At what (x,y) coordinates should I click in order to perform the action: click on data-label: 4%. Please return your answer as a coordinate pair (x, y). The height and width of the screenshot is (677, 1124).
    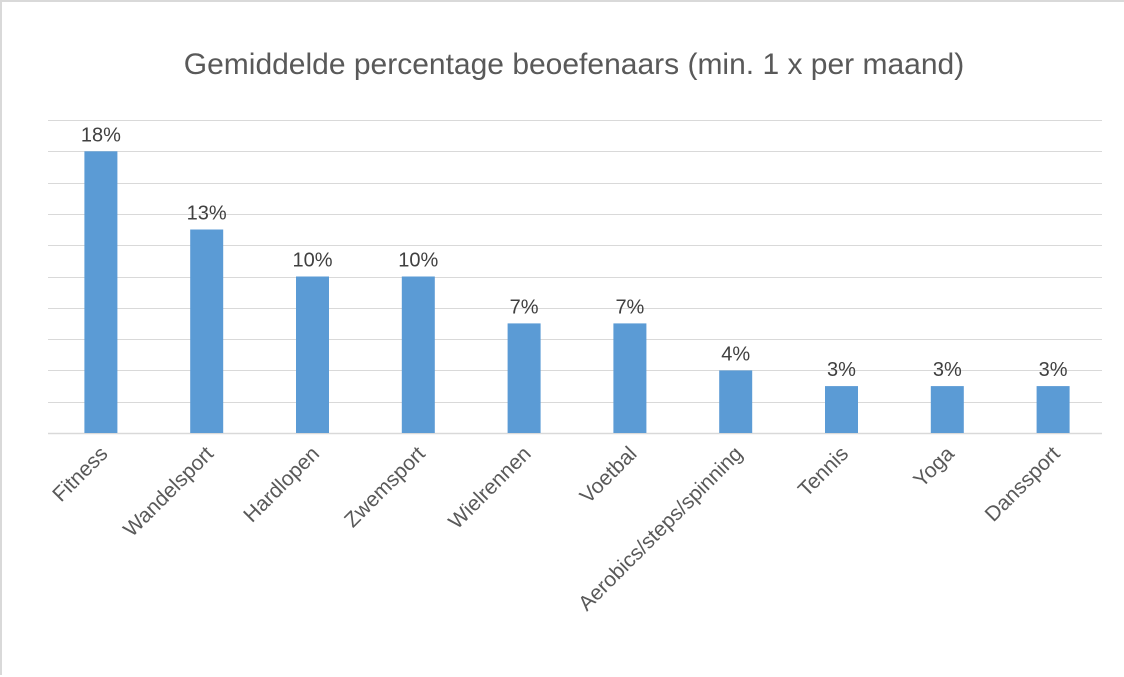
    Looking at the image, I should click on (735, 354).